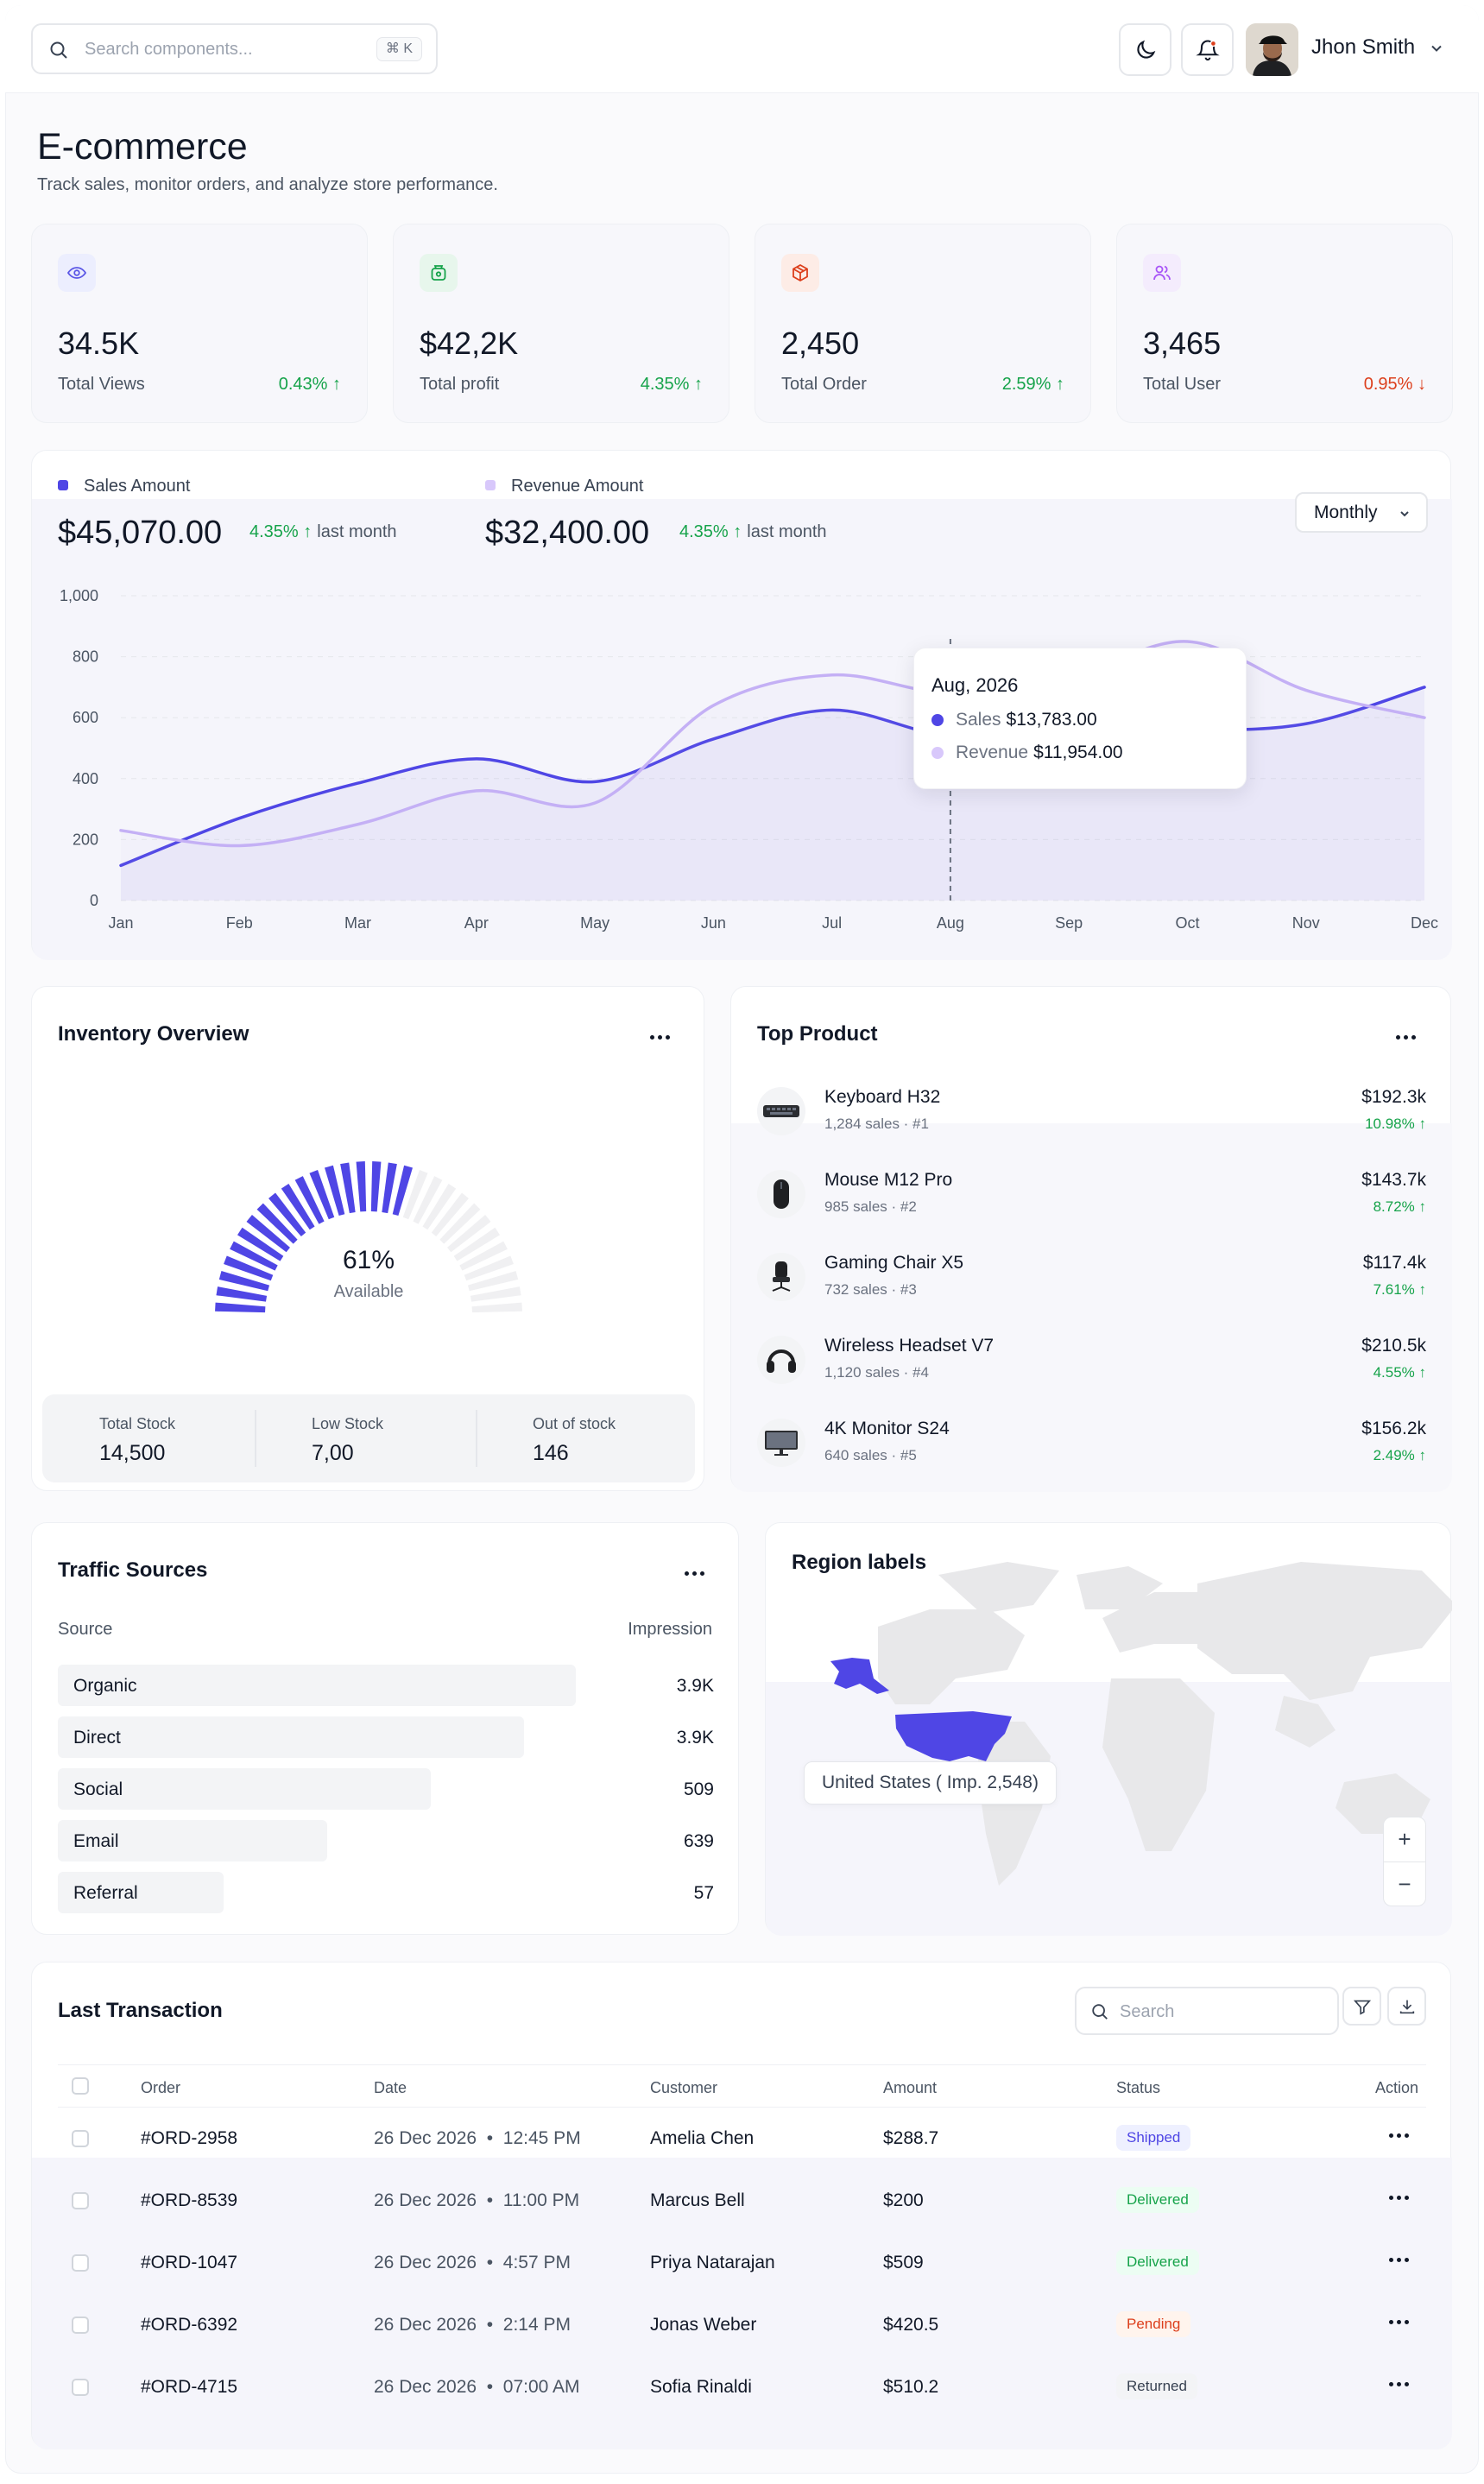 This screenshot has width=1484, height=2484. I want to click on amount: $420.5, so click(911, 2325).